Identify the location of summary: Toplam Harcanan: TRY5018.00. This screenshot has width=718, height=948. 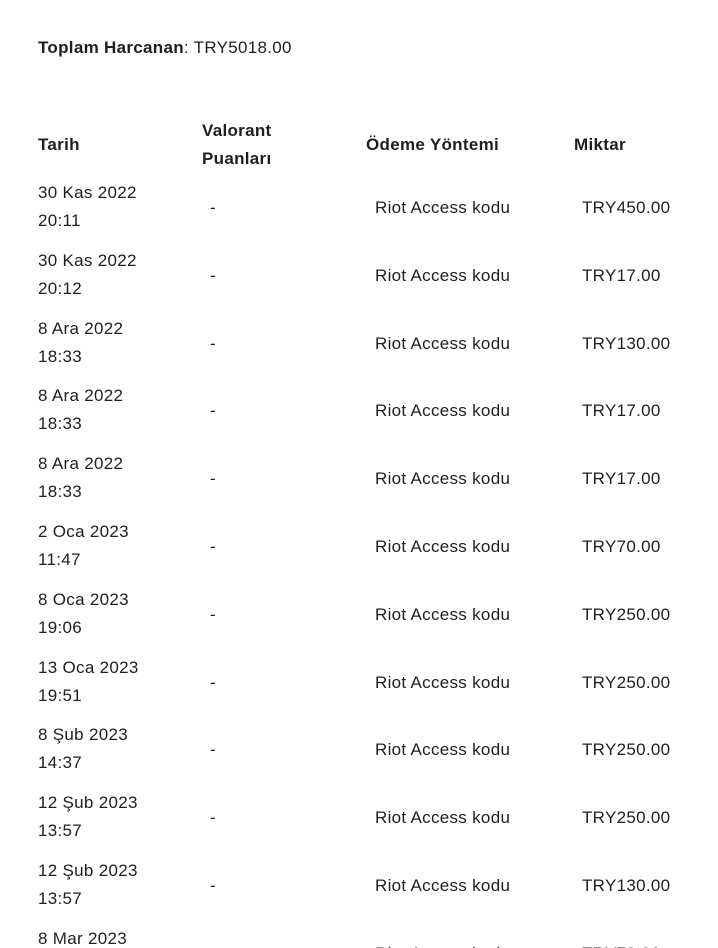
(165, 48).